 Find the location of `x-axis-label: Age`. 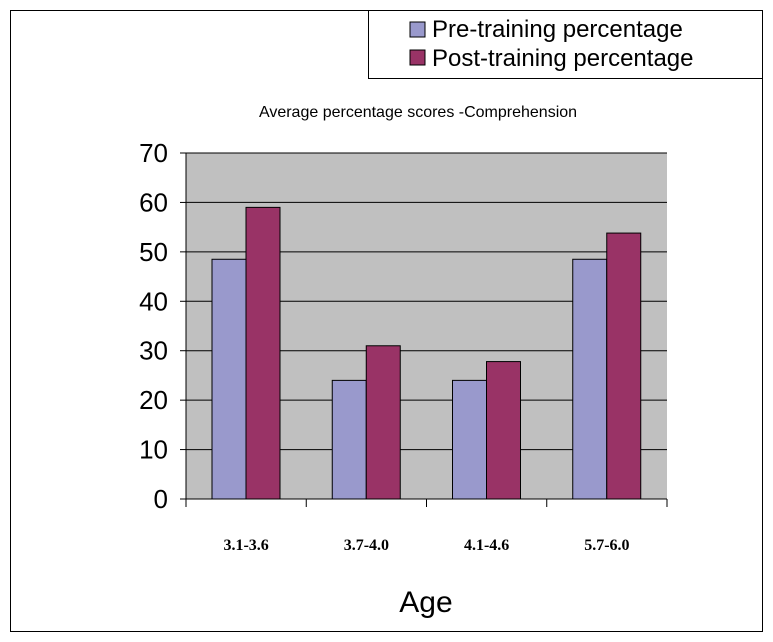

x-axis-label: Age is located at coordinates (425, 602).